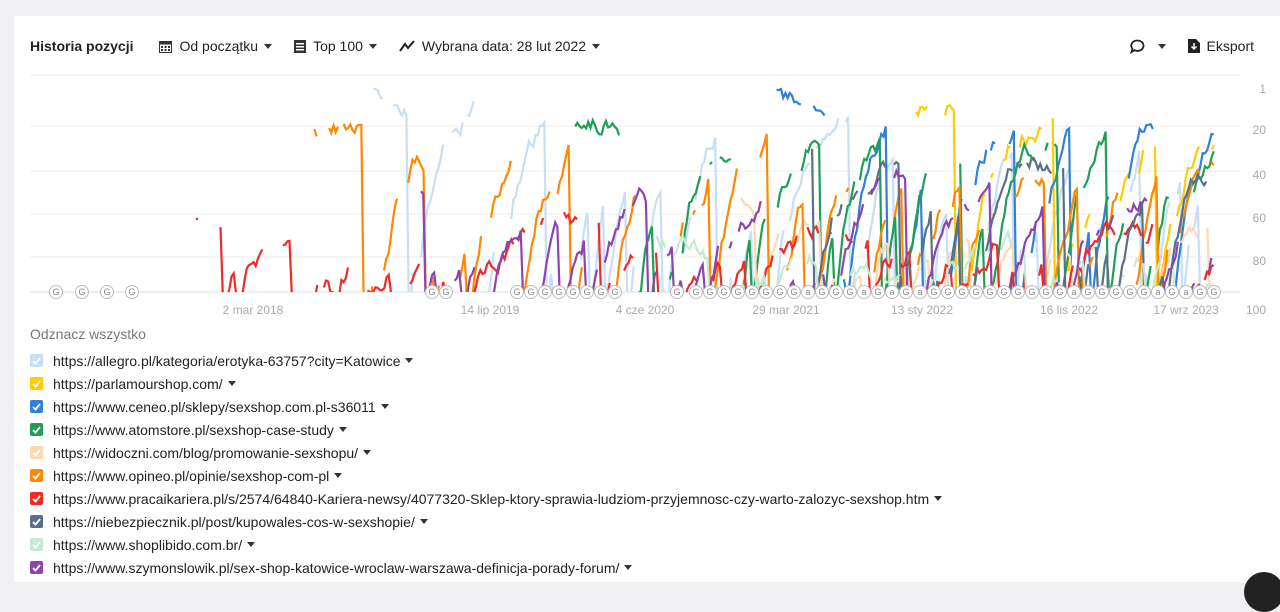 The height and width of the screenshot is (612, 1280). I want to click on chat-button, so click(1262, 592).